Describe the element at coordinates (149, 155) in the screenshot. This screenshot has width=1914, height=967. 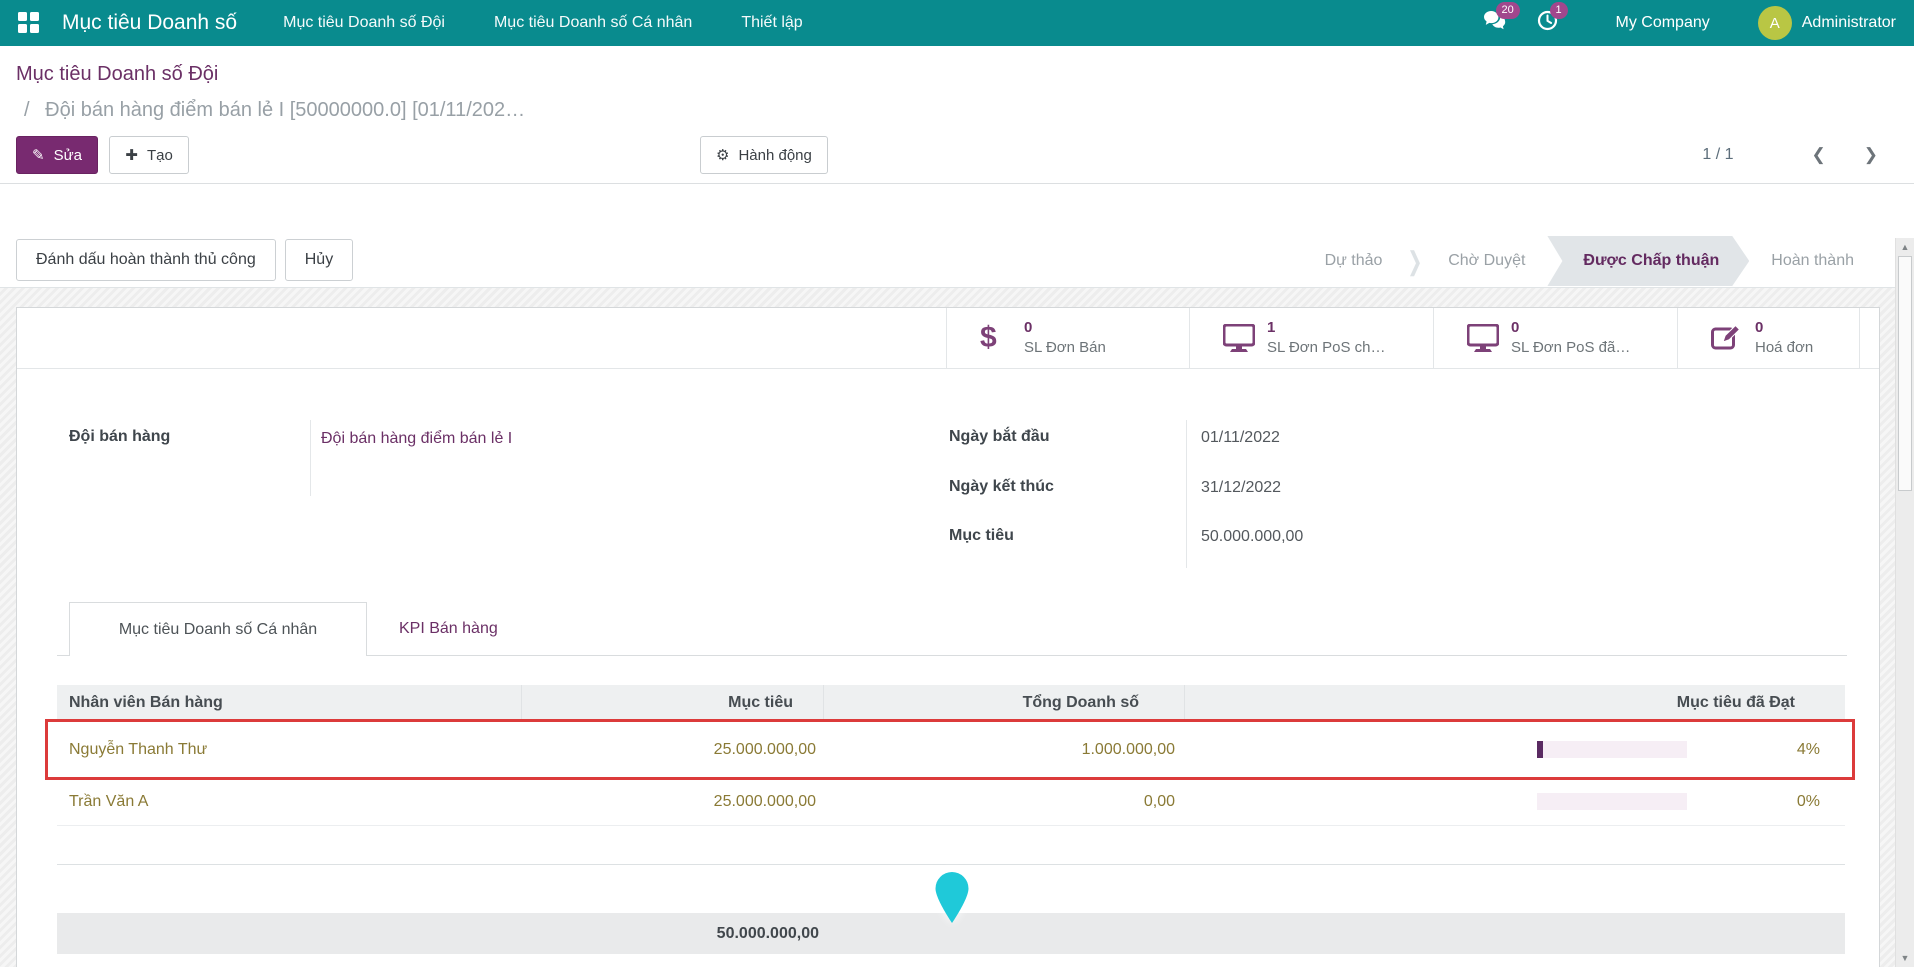
I see `create-button: ✚ Tạo` at that location.